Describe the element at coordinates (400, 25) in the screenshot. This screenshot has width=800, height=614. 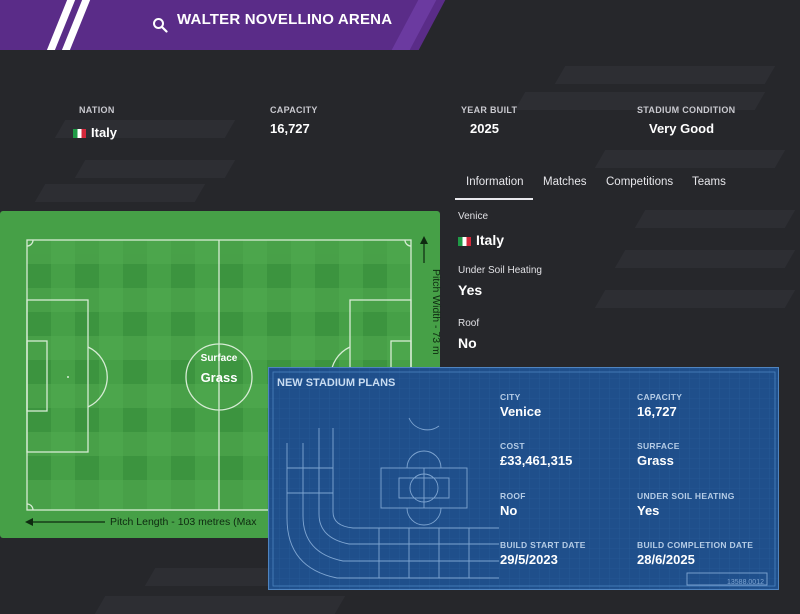
I see `header-bar: WALTER NOVELLINO ARENA` at that location.